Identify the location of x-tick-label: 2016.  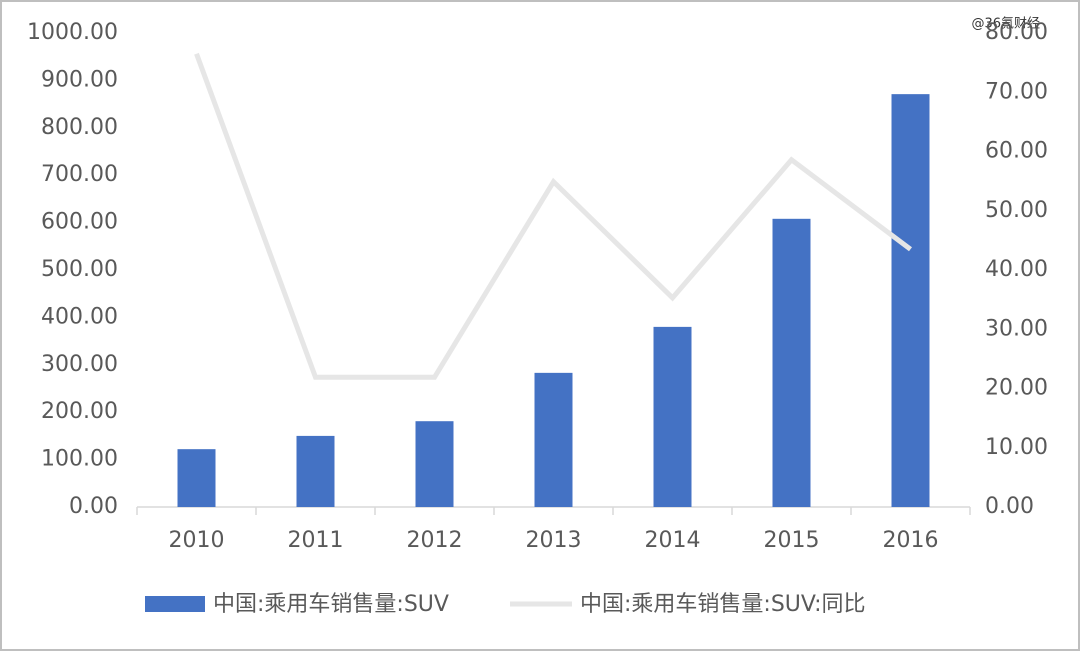
(911, 540).